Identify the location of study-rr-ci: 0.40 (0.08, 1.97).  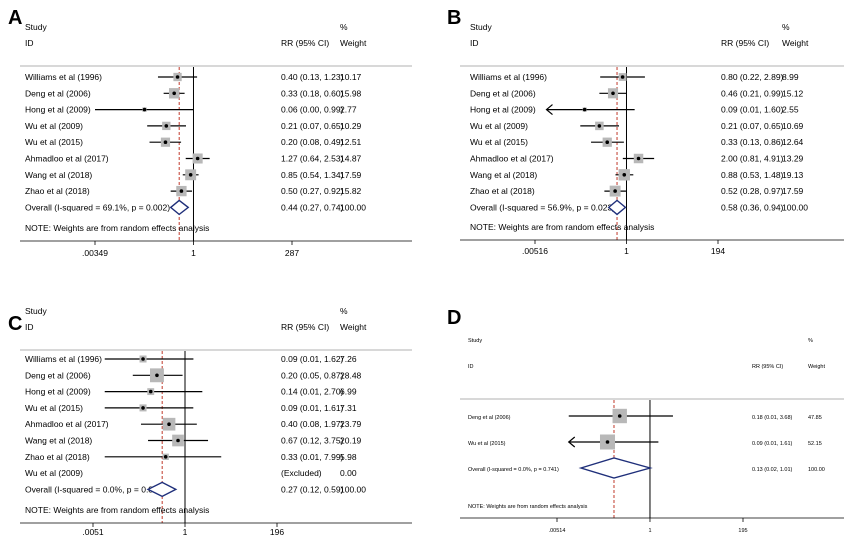
(312, 424).